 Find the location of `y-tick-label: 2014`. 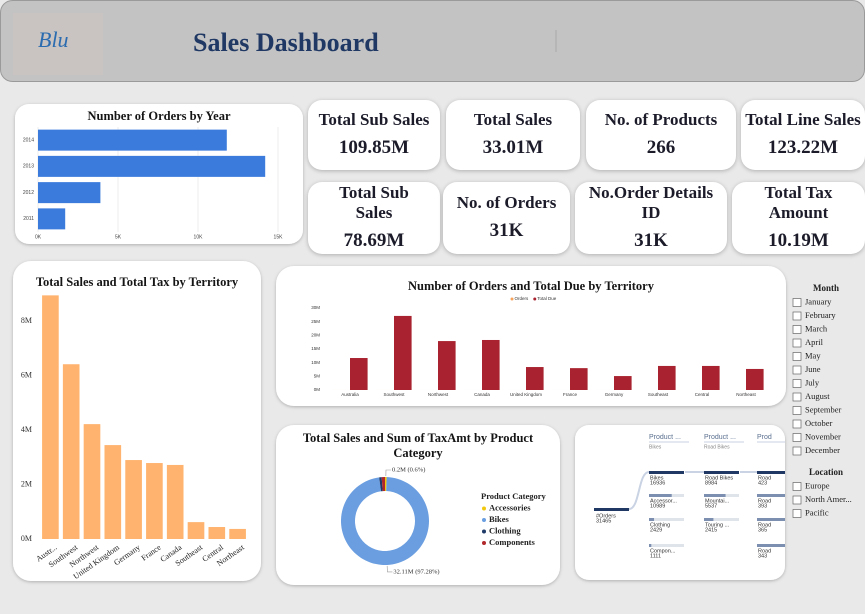

y-tick-label: 2014 is located at coordinates (28, 140).